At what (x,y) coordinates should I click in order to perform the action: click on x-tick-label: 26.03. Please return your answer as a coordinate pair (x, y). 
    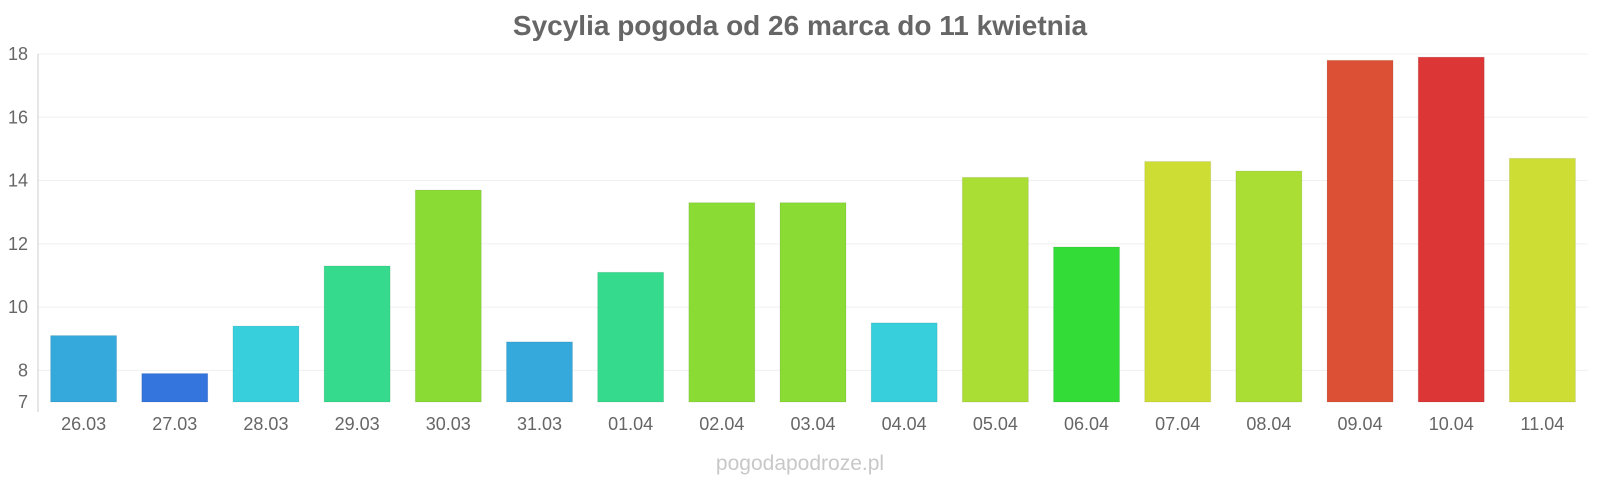
    Looking at the image, I should click on (83, 424).